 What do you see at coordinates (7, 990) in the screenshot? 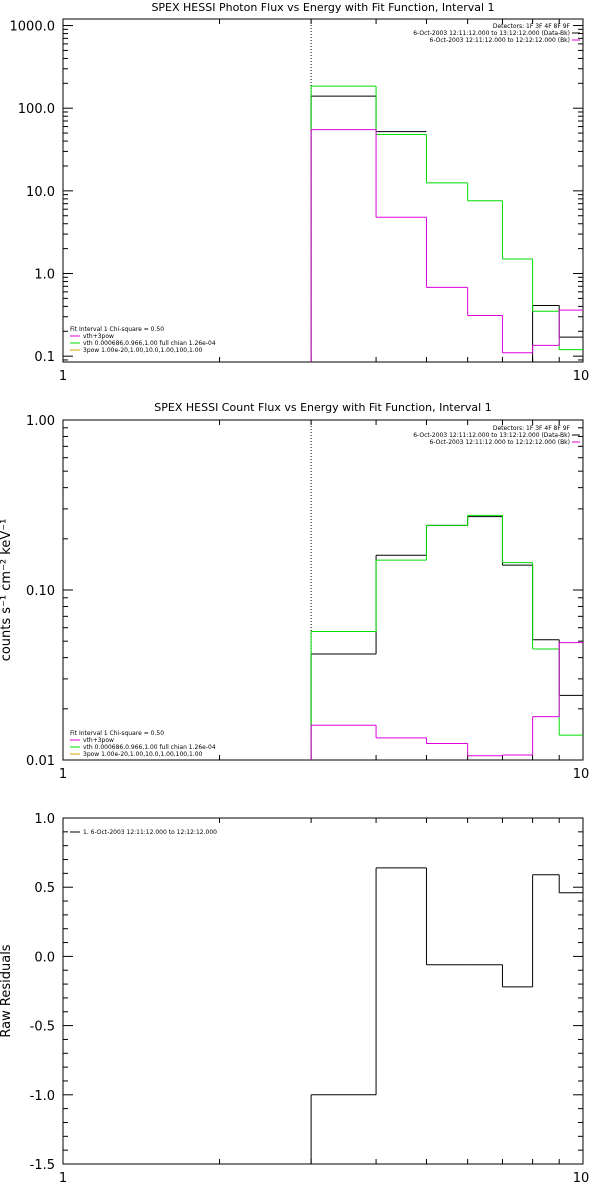
I see `y-axis-label: Raw Residuals` at bounding box center [7, 990].